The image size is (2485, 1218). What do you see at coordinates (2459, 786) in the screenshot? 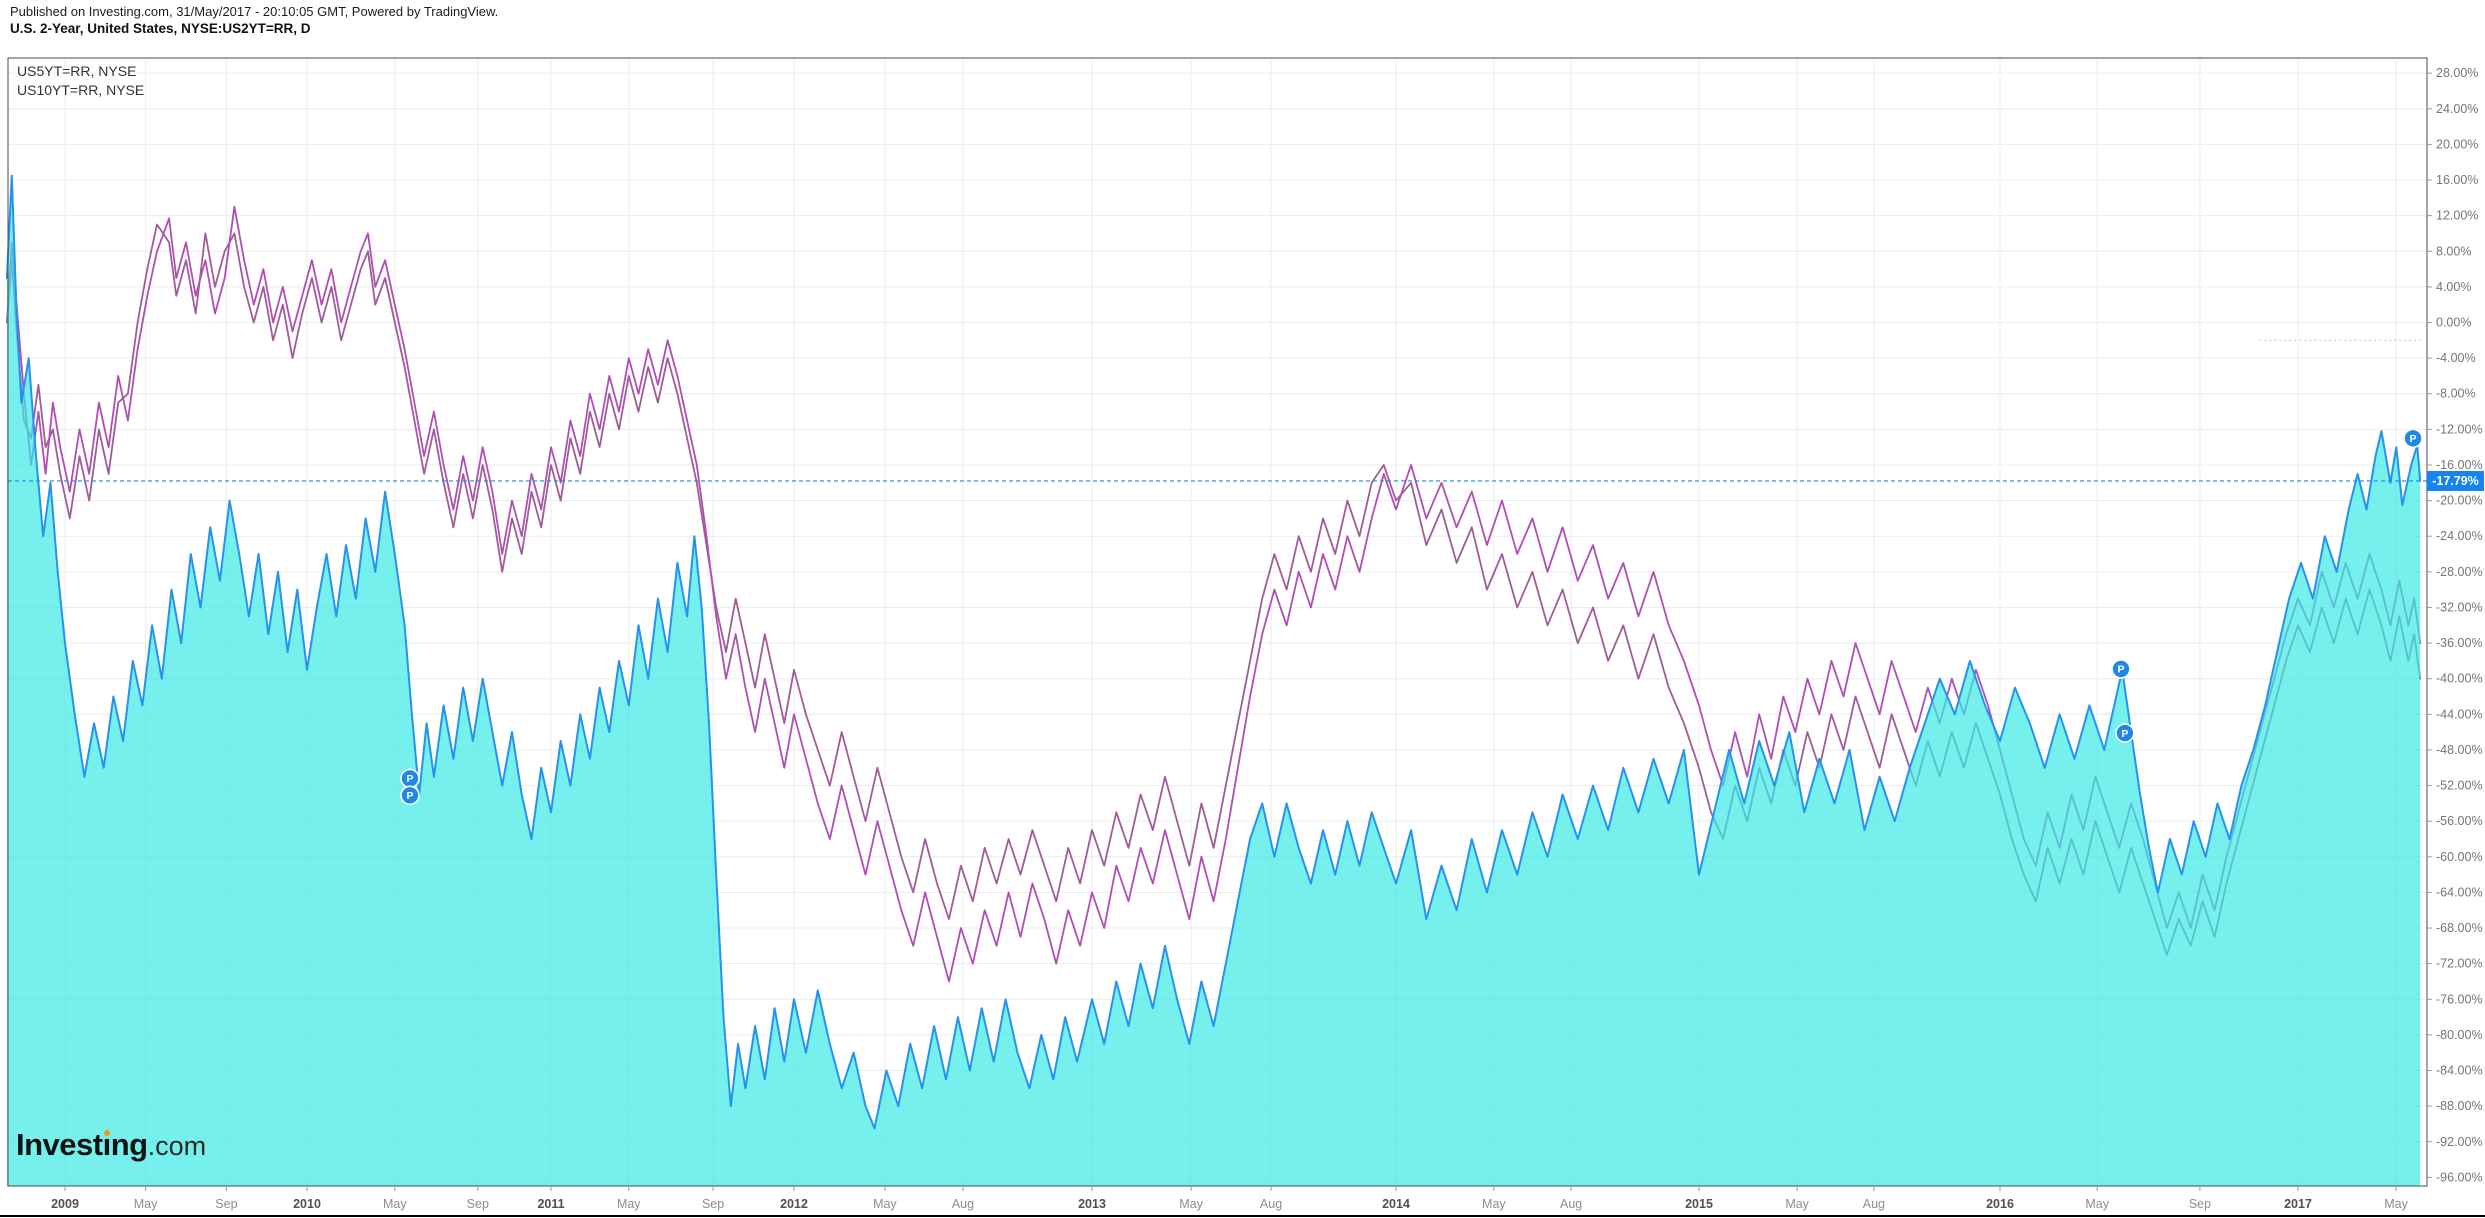
I see `y-tick-label: -52.00%` at bounding box center [2459, 786].